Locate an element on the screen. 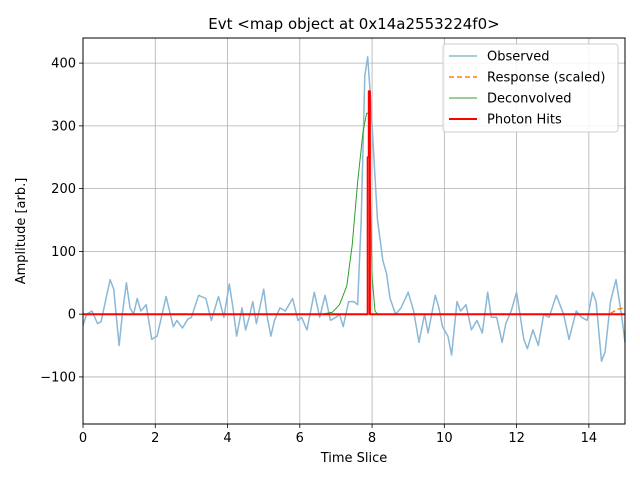 The width and height of the screenshot is (640, 480). x-tick-label: 4 is located at coordinates (227, 438).